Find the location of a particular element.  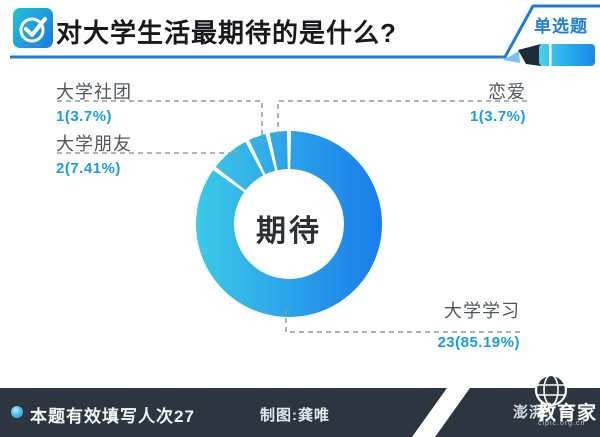

logo-url-text: cipic.org.cn is located at coordinates (562, 423).